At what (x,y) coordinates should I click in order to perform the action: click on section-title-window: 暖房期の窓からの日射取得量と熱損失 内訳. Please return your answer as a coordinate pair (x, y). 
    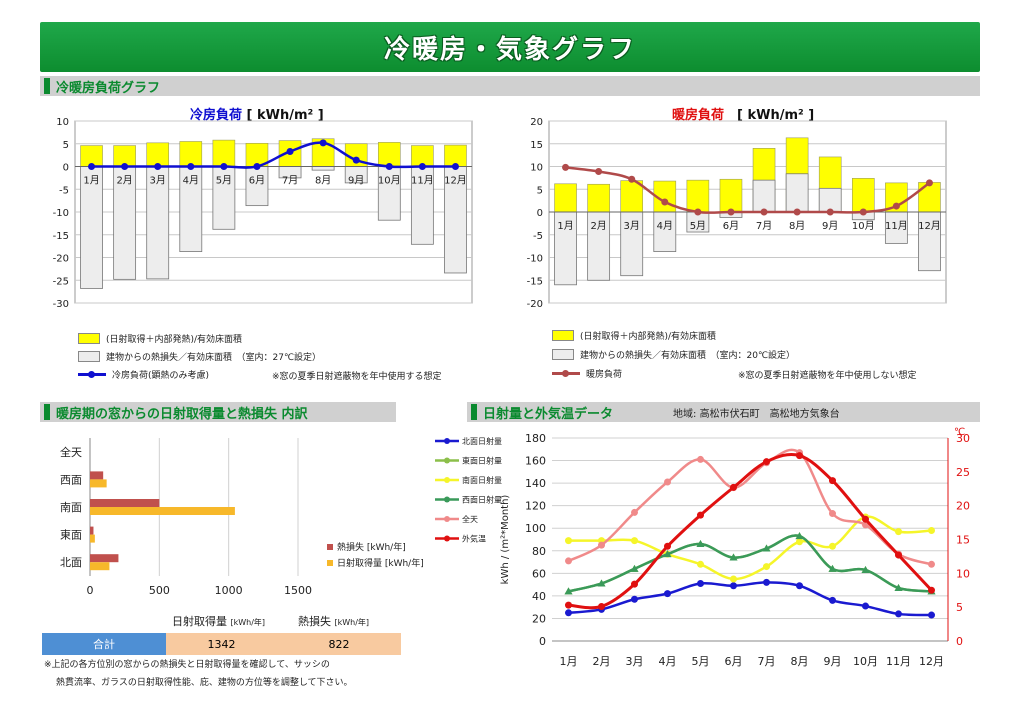
    Looking at the image, I should click on (182, 414).